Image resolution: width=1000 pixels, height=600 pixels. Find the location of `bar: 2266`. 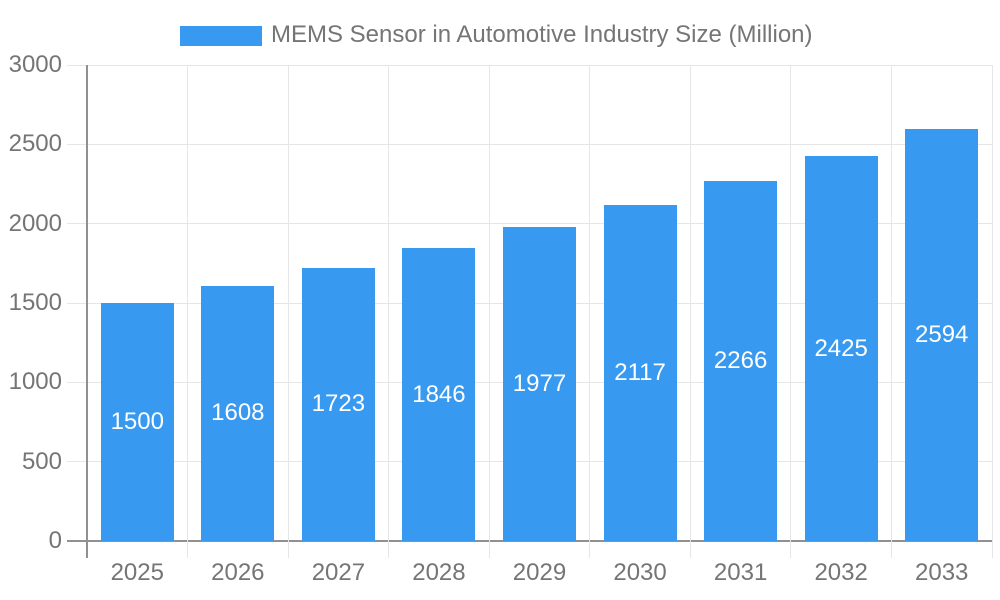

bar: 2266 is located at coordinates (741, 361).